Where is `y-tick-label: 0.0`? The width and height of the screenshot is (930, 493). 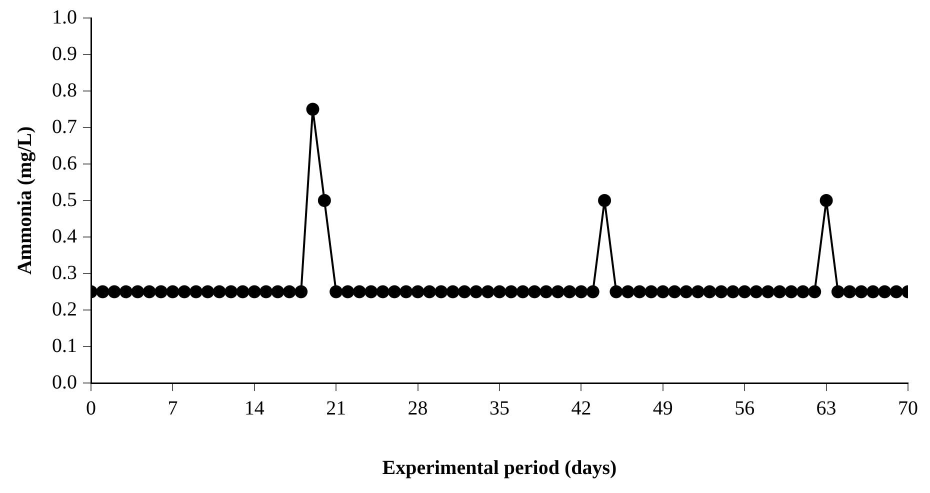
y-tick-label: 0.0 is located at coordinates (64, 382).